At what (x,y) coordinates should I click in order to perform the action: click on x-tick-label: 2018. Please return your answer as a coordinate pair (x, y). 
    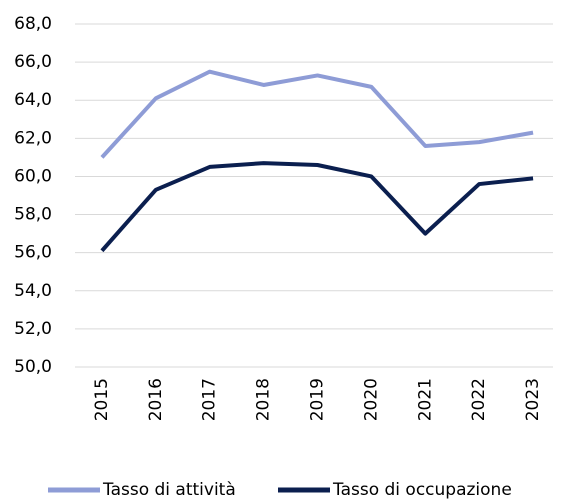
    Looking at the image, I should click on (264, 399).